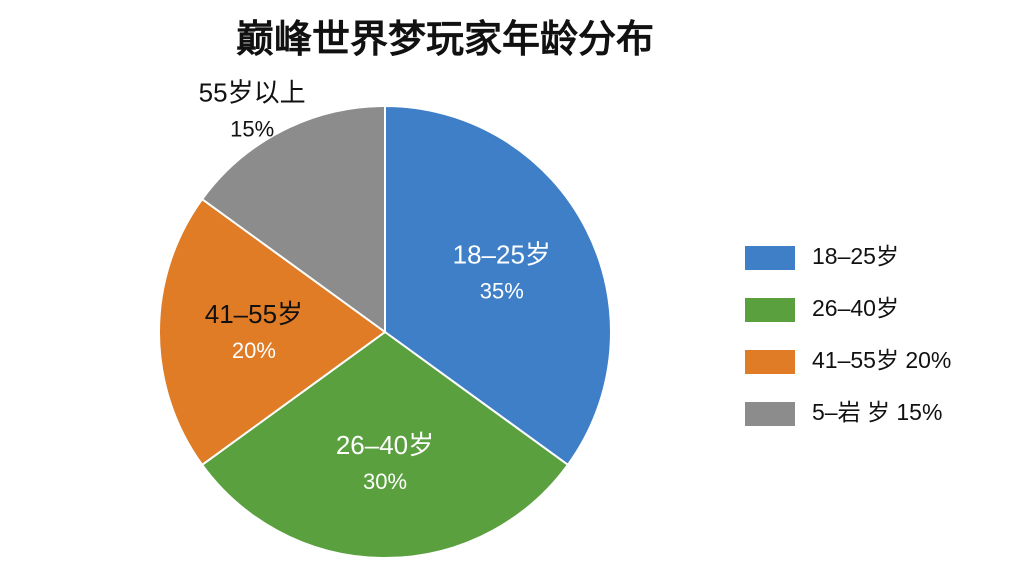 Image resolution: width=1024 pixels, height=576 pixels. I want to click on slice-label: 55岁以上, so click(252, 92).